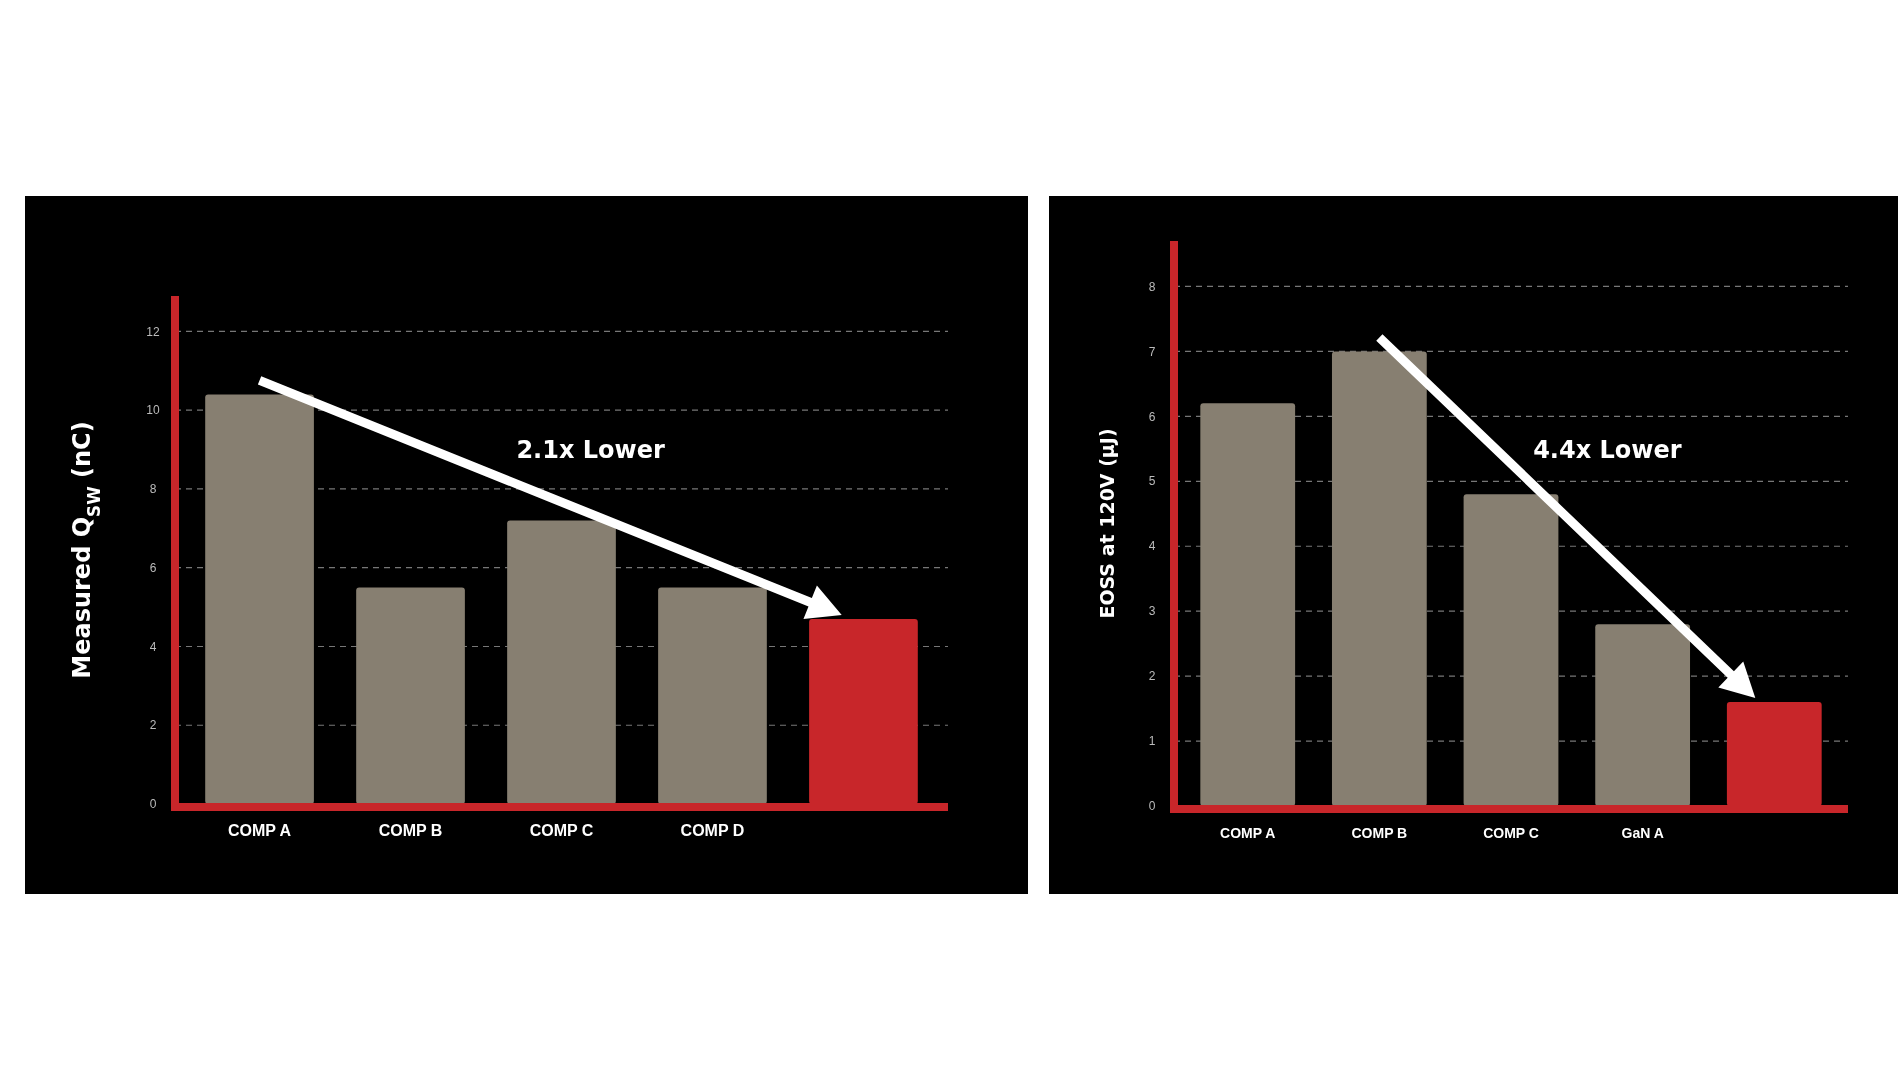 This screenshot has height=1068, width=1900. Describe the element at coordinates (153, 410) in the screenshot. I see `y-tick-label: 10` at that location.